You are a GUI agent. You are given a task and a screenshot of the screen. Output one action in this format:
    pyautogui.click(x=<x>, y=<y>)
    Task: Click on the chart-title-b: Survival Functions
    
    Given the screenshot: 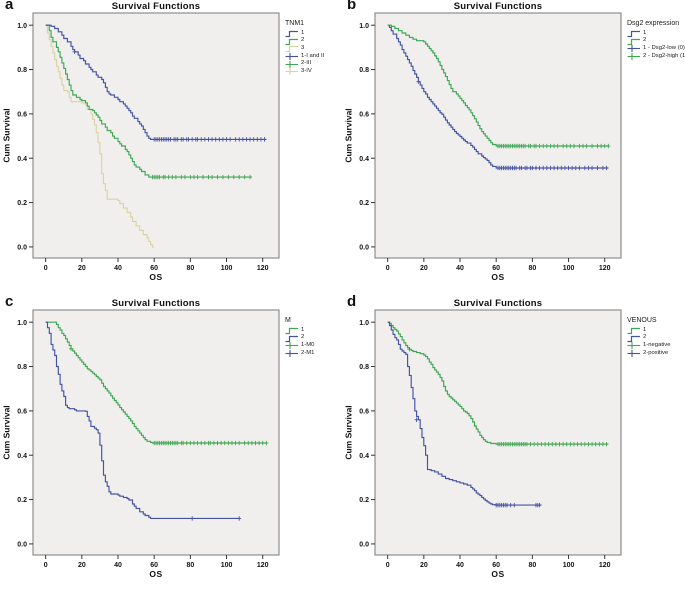 What is the action you would take?
    pyautogui.click(x=498, y=6)
    